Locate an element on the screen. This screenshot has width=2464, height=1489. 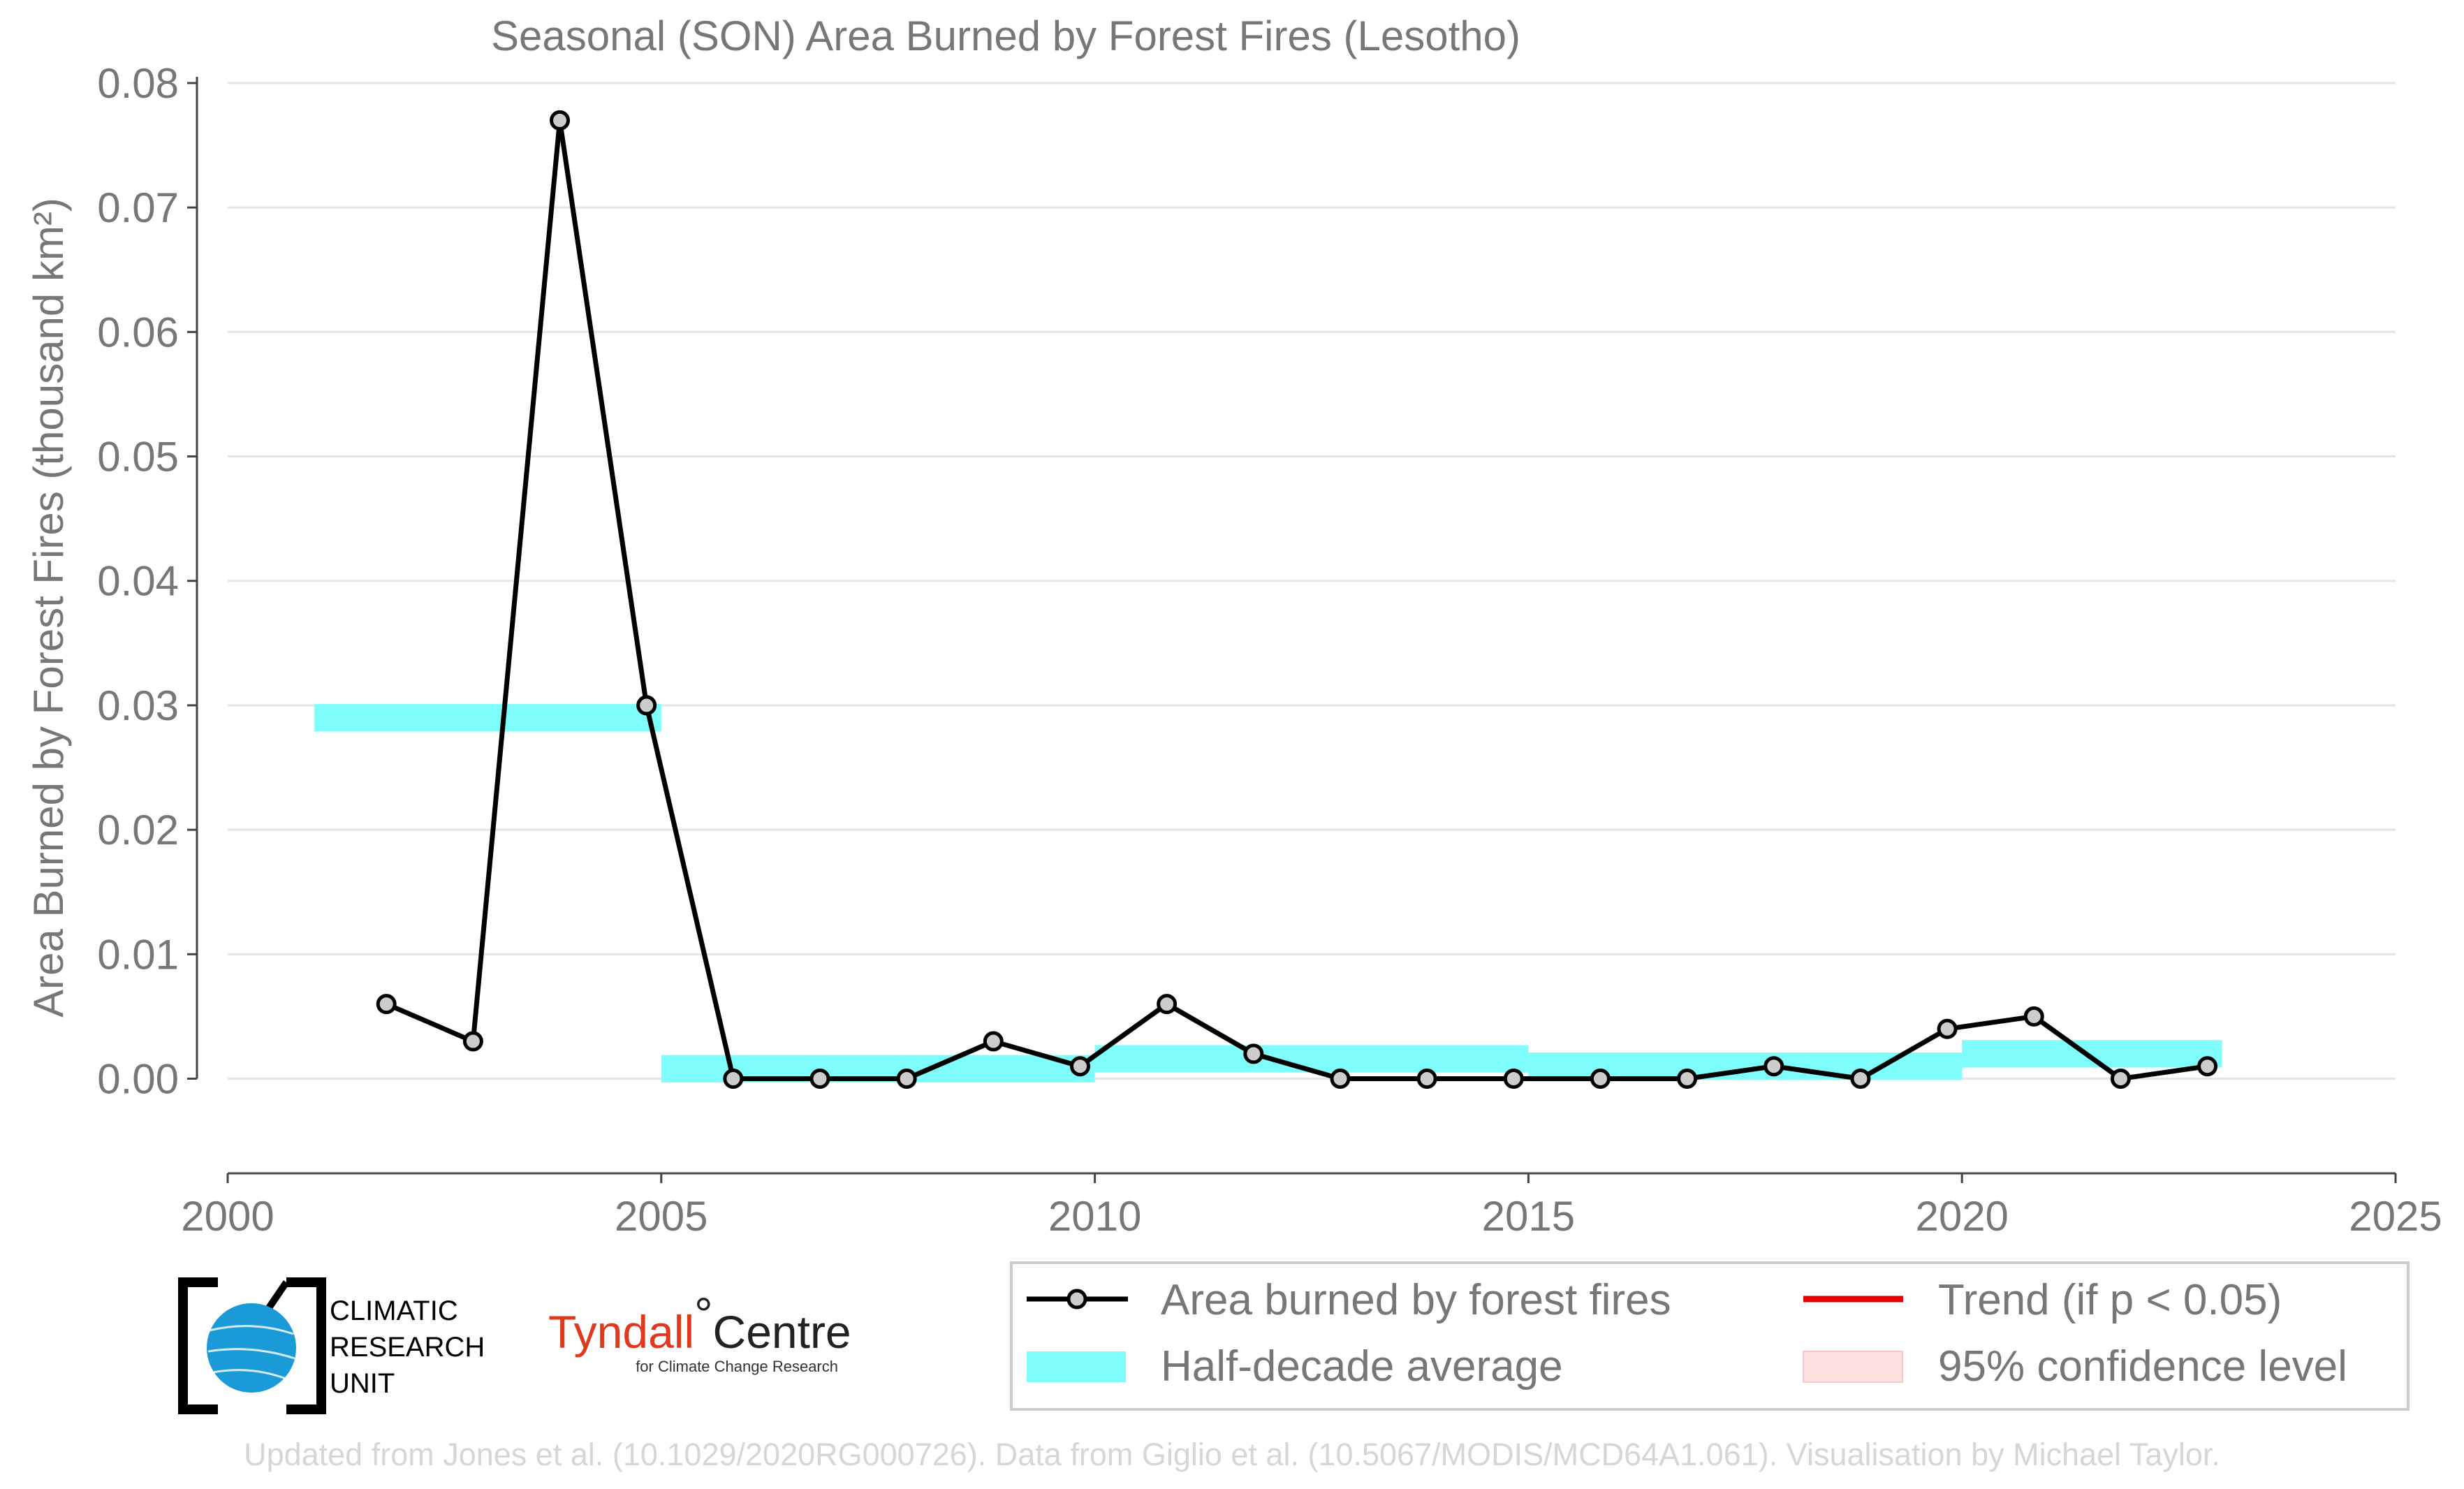
cru-text-line1: CLIMATIC is located at coordinates (394, 1311).